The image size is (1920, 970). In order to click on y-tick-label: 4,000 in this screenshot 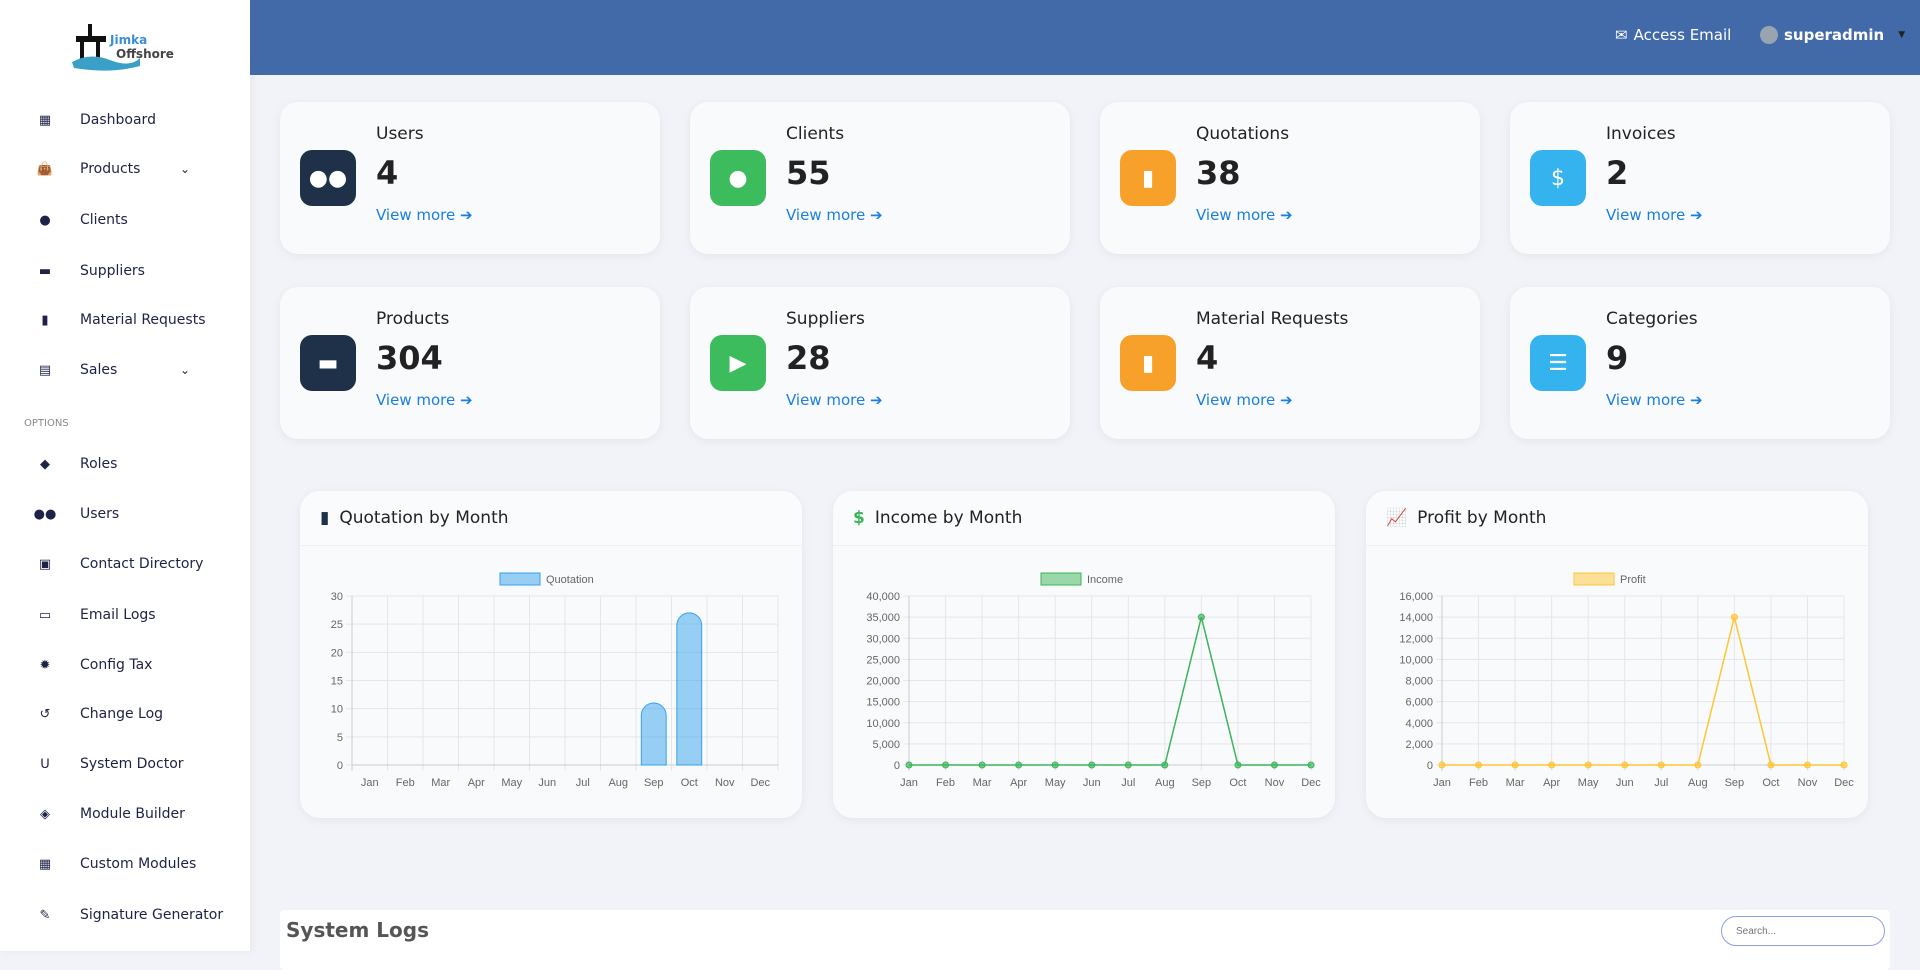, I will do `click(1419, 724)`.